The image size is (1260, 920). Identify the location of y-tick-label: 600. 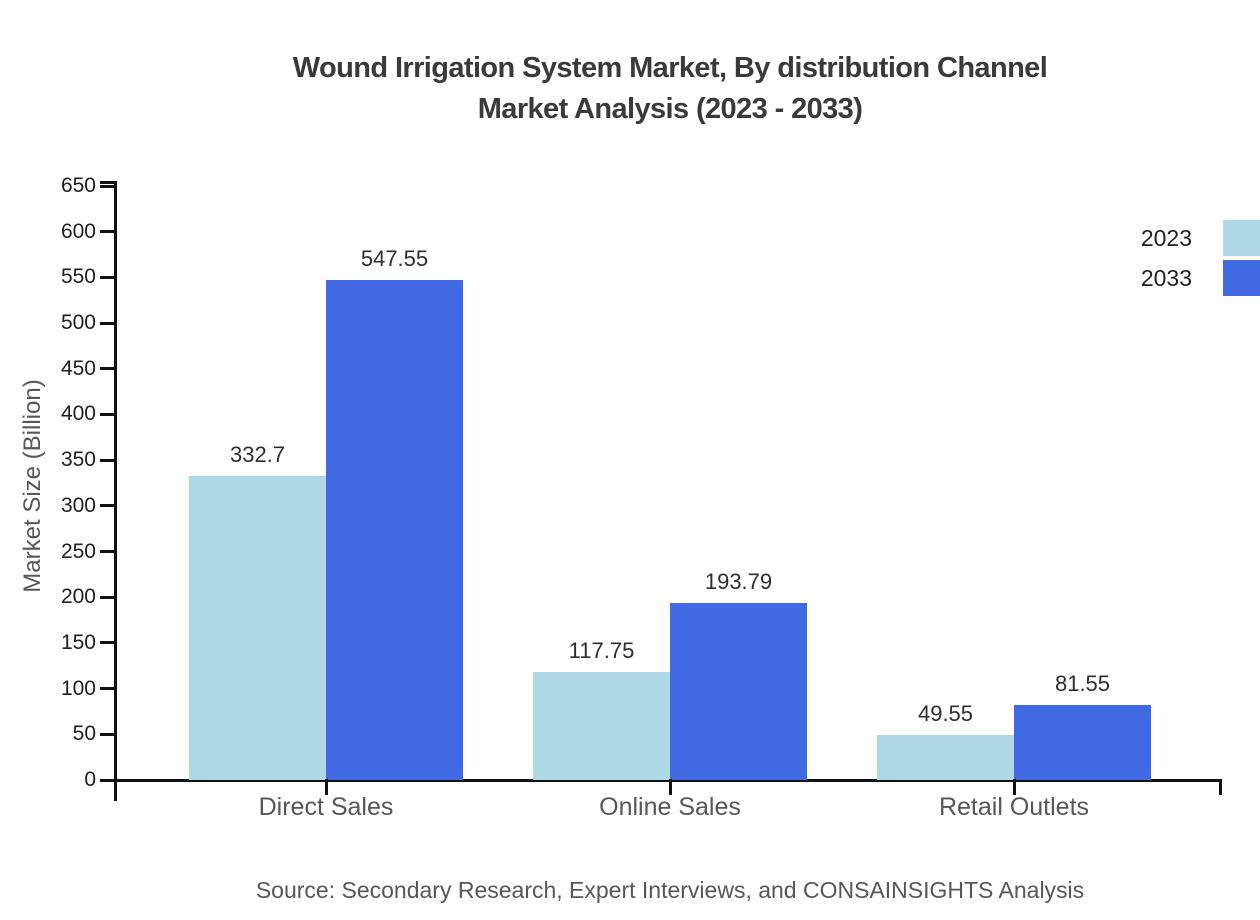
(78, 231).